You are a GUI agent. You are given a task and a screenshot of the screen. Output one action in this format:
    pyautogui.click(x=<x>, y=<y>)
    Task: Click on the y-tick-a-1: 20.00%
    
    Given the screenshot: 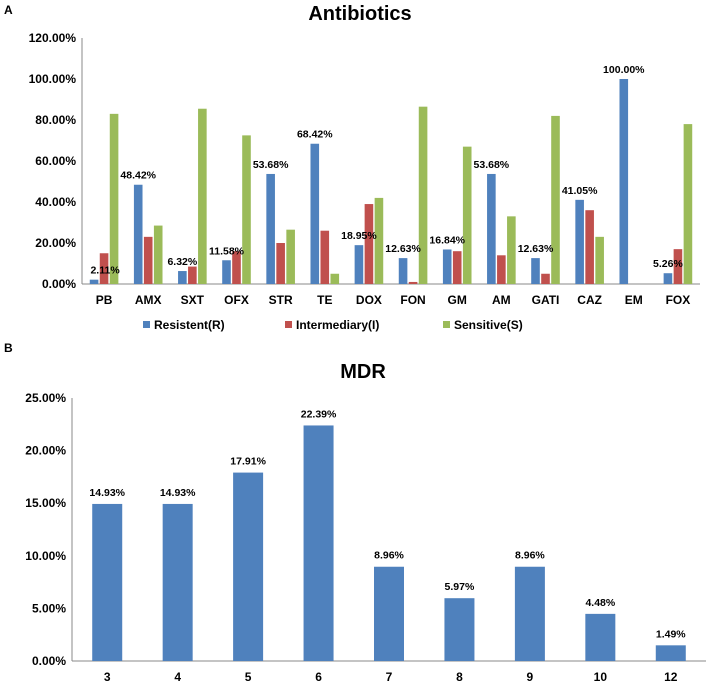 What is the action you would take?
    pyautogui.click(x=55, y=243)
    